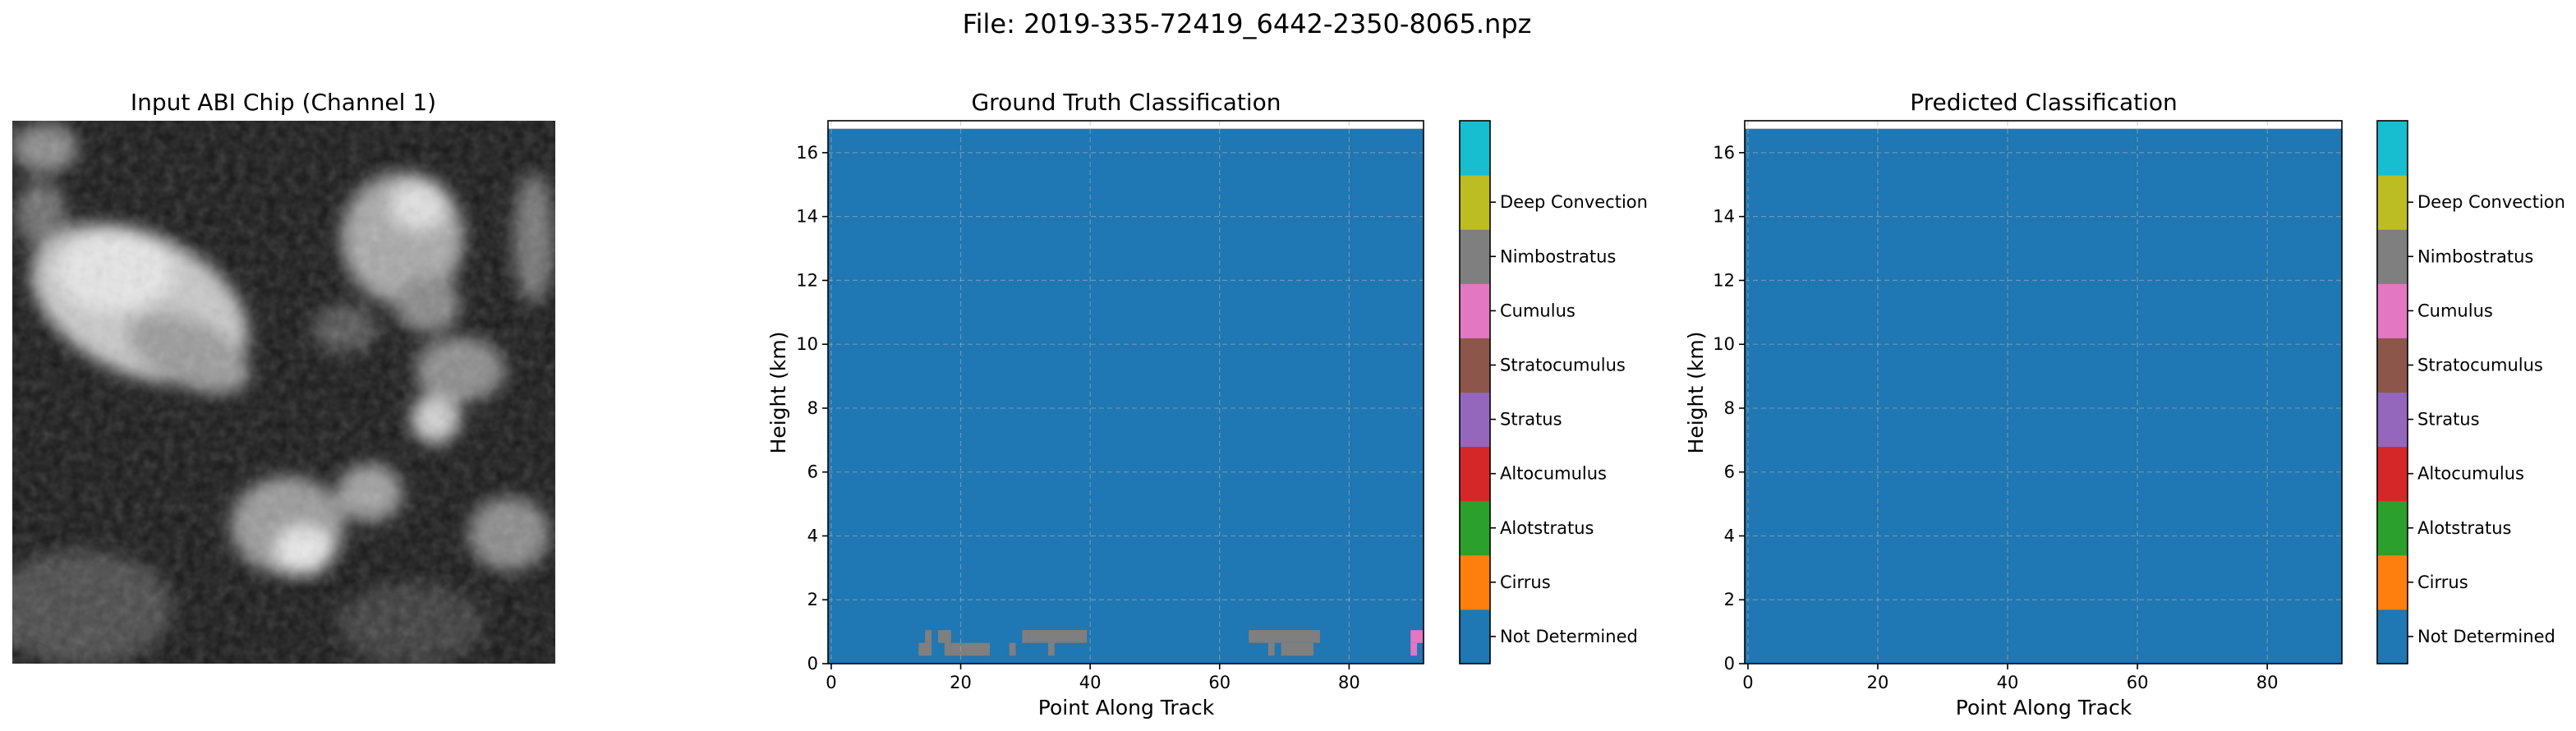 Image resolution: width=2576 pixels, height=731 pixels. What do you see at coordinates (778, 393) in the screenshot?
I see `ground-truth-ylabel: Height (km)` at bounding box center [778, 393].